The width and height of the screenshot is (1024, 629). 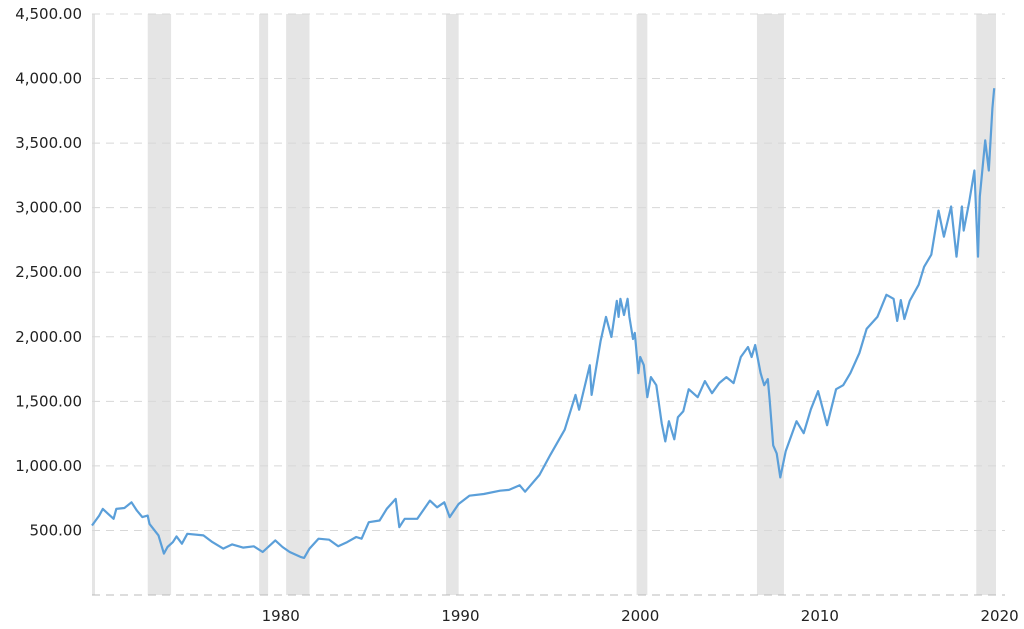 I want to click on y-tick-label: 1,500.00, so click(x=48, y=401).